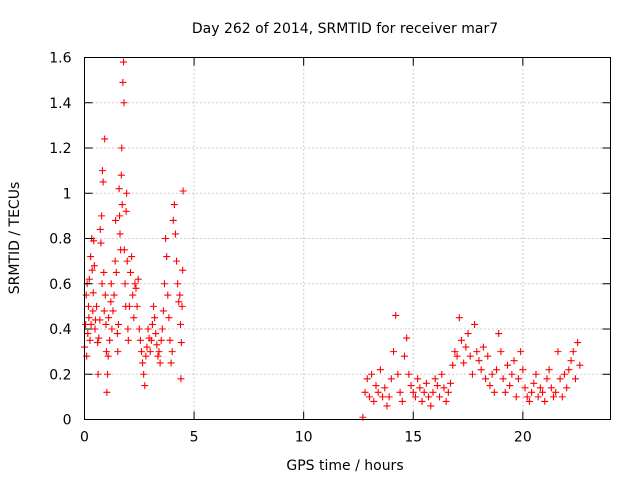  What do you see at coordinates (413, 438) in the screenshot?
I see `x-tick-label: 15` at bounding box center [413, 438].